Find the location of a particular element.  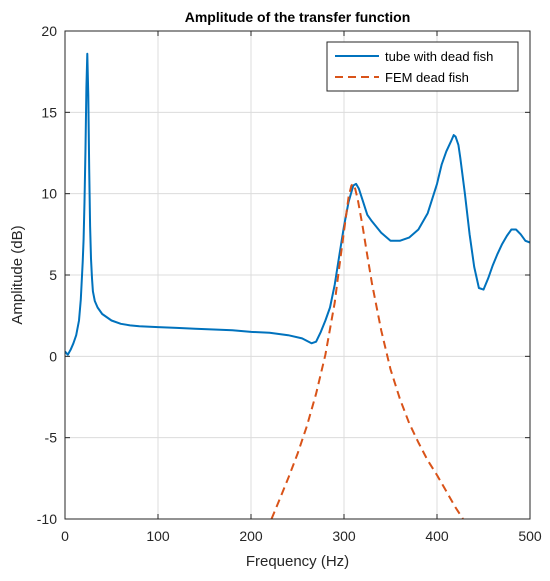

y-tick-label: -5 is located at coordinates (51, 438).